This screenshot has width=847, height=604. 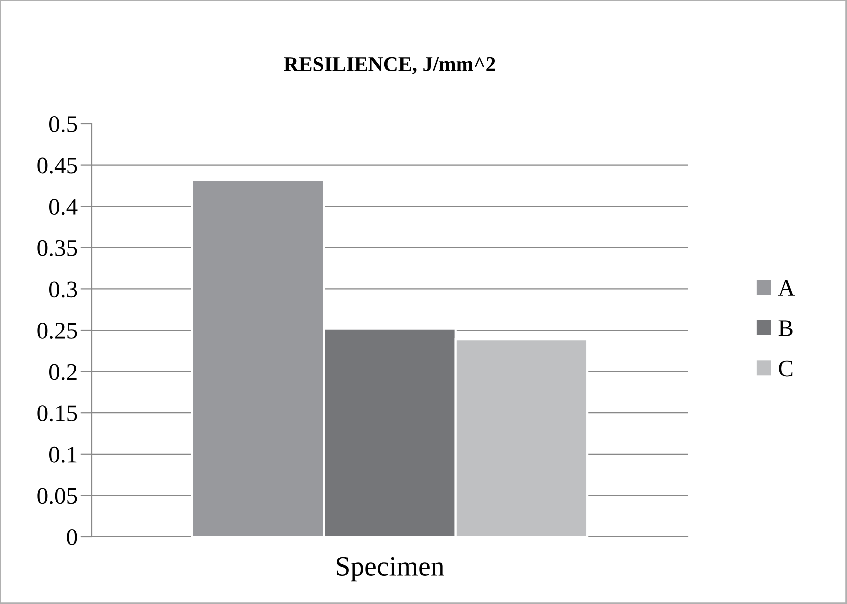 What do you see at coordinates (72, 537) in the screenshot?
I see `y-tick-label: 0` at bounding box center [72, 537].